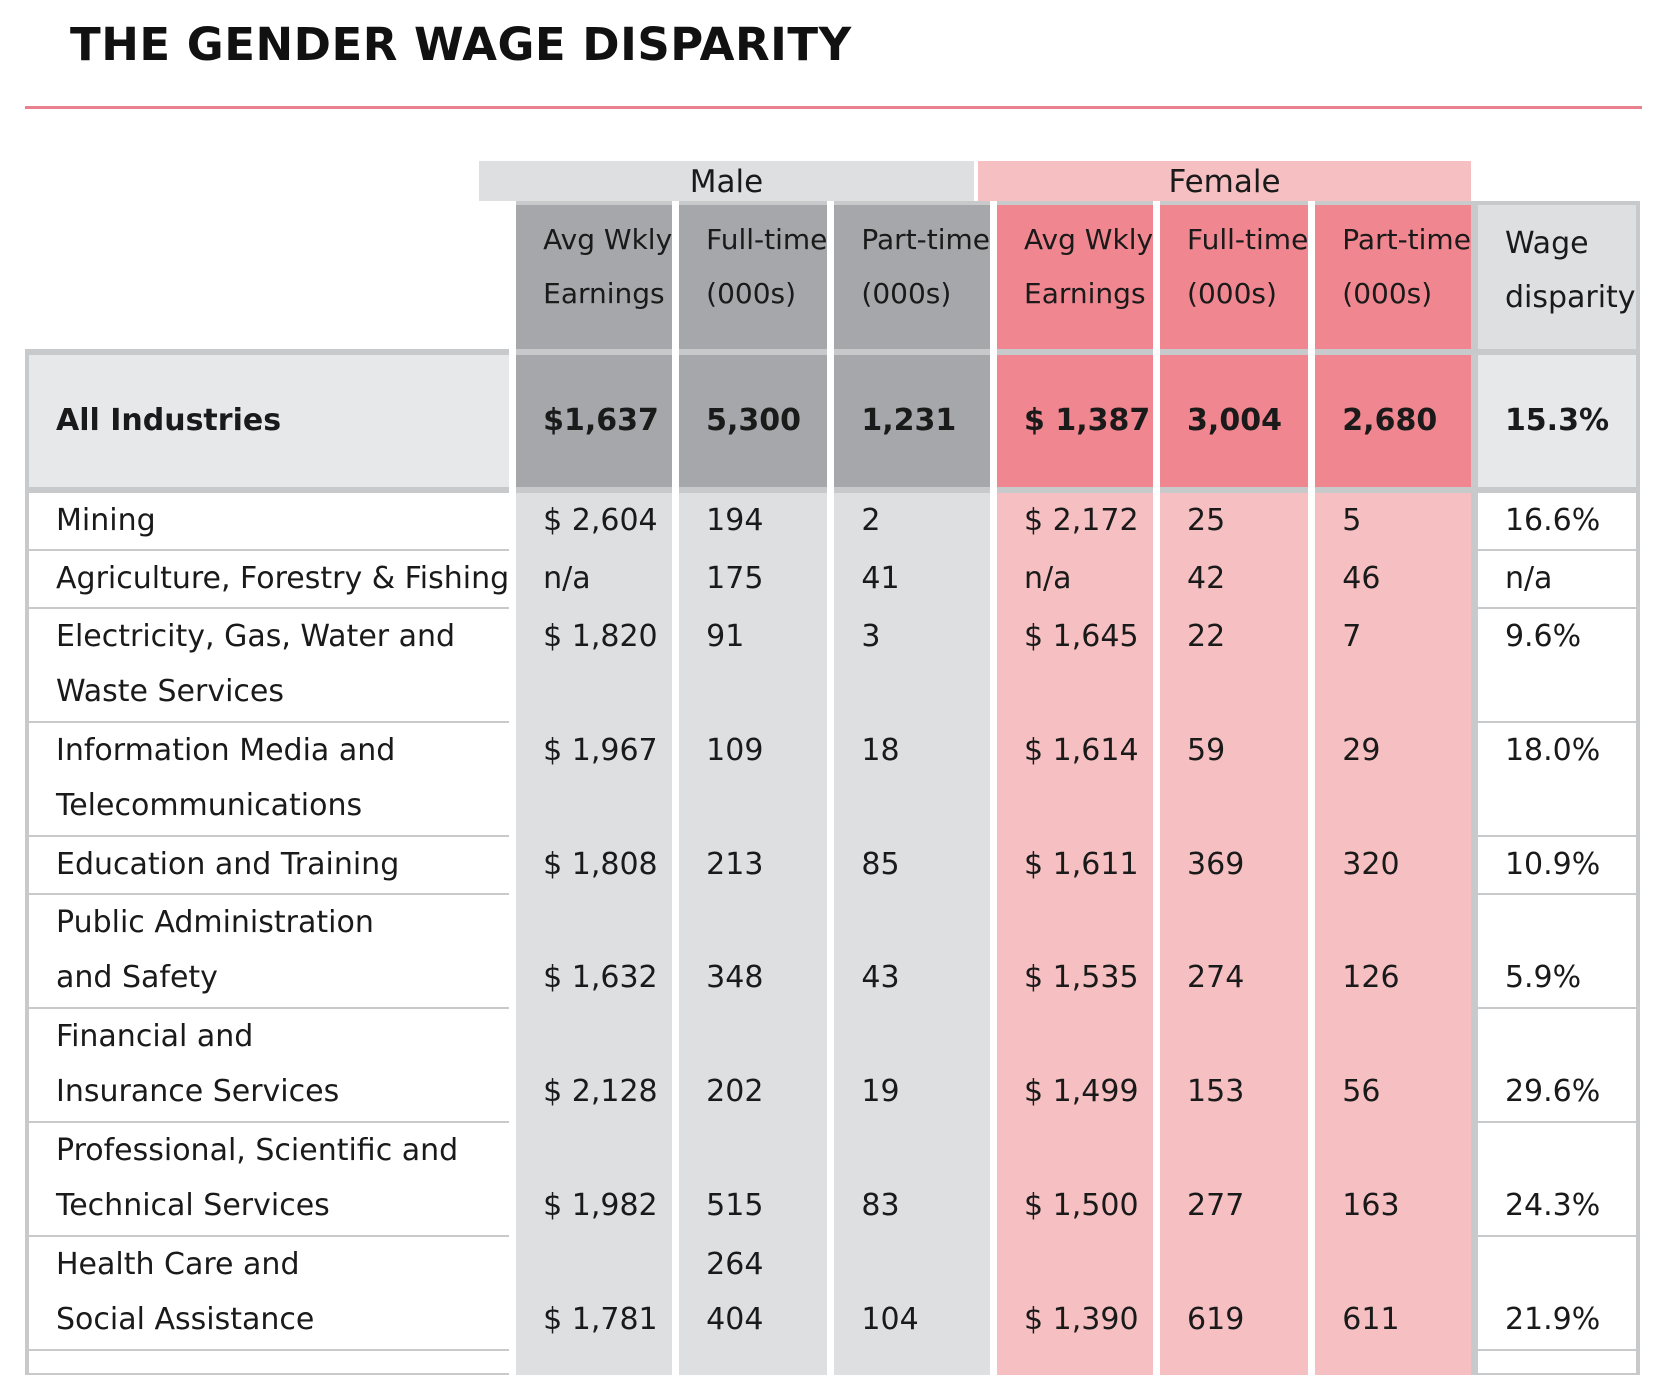 The height and width of the screenshot is (1375, 1668). I want to click on female-ft-cell: 153, so click(1232, 1065).